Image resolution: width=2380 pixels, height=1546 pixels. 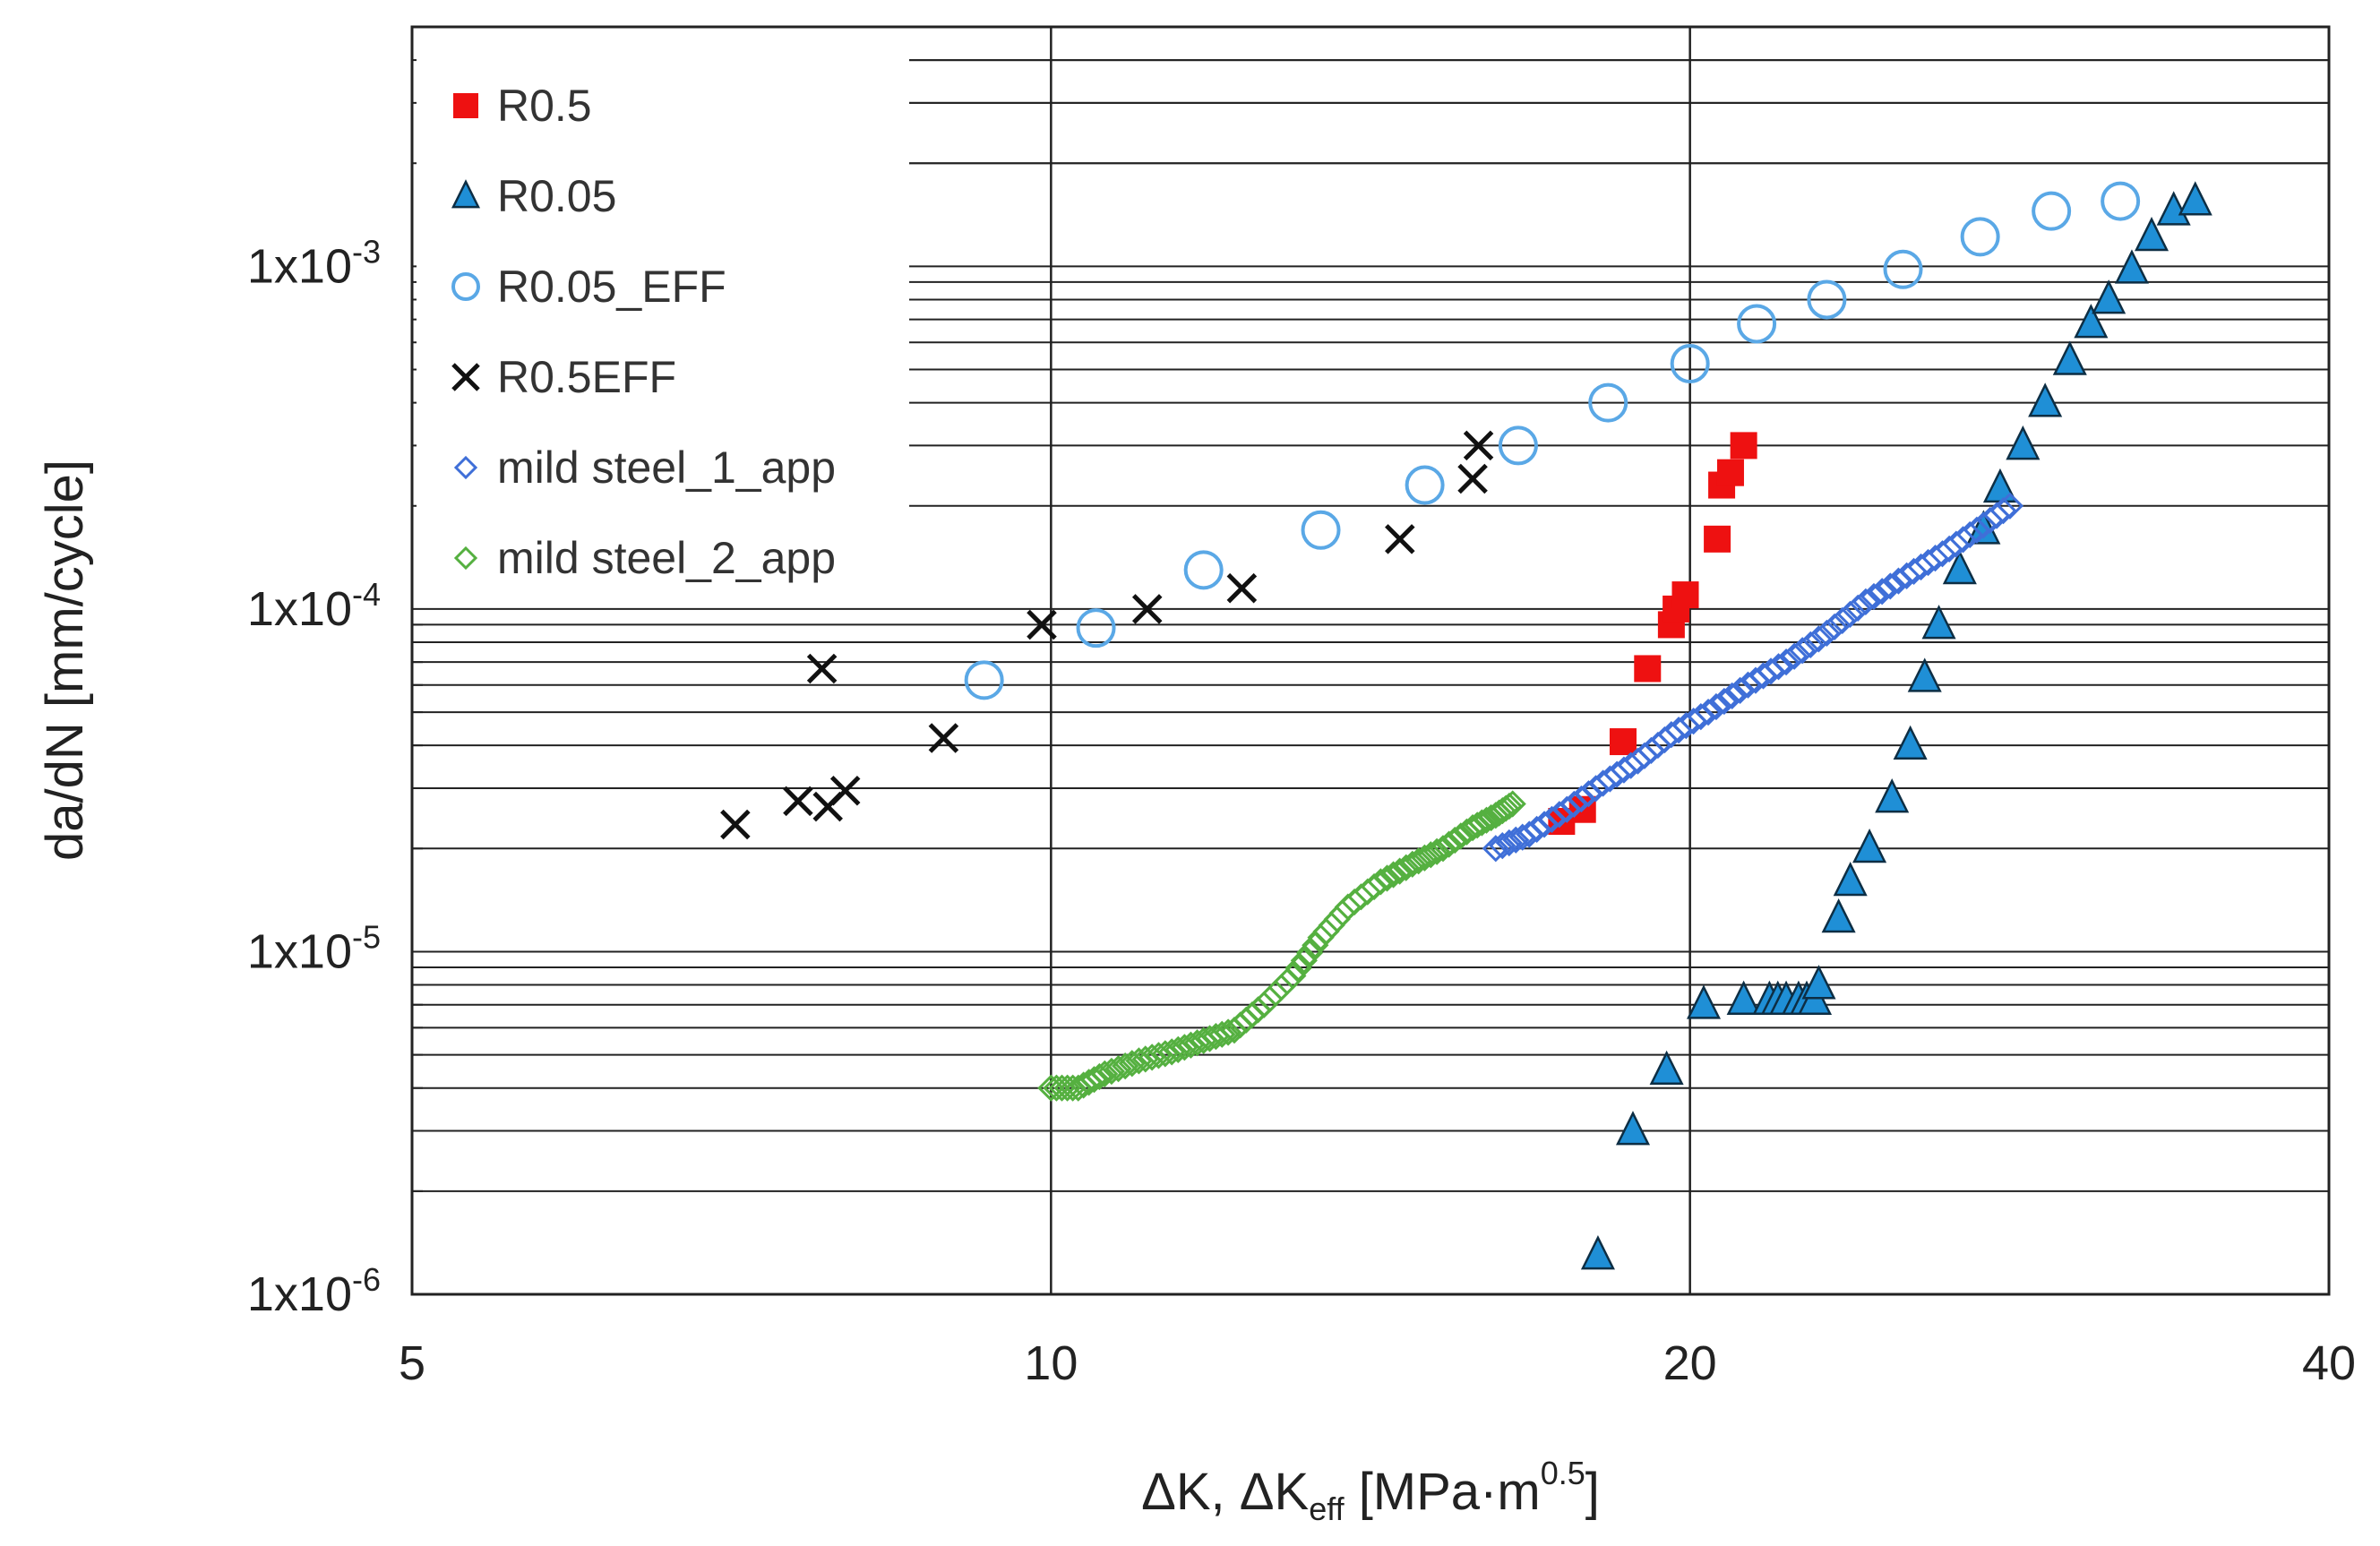 I want to click on series-r0-5eff, so click(x=1107, y=635).